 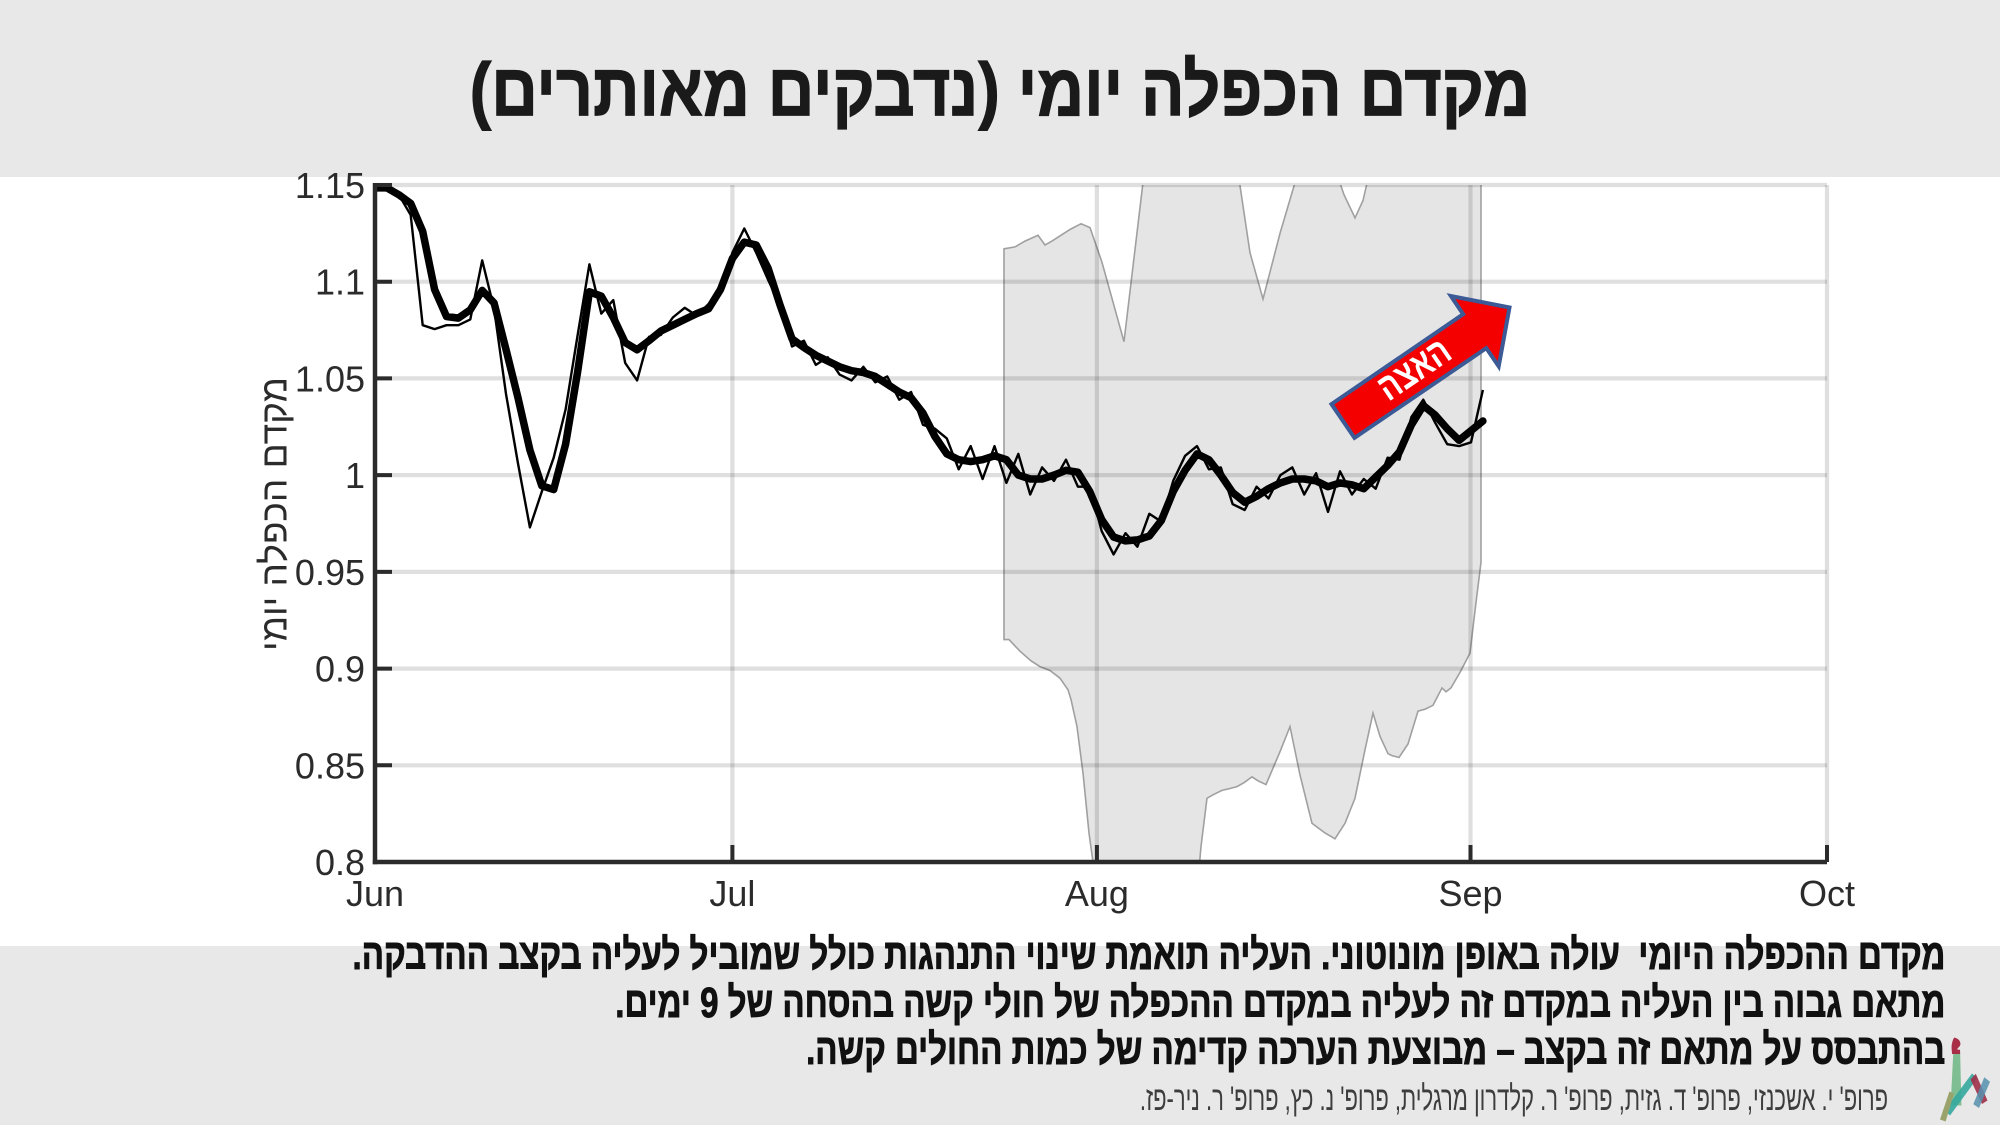 I want to click on svg-text: Jul, so click(x=732, y=893).